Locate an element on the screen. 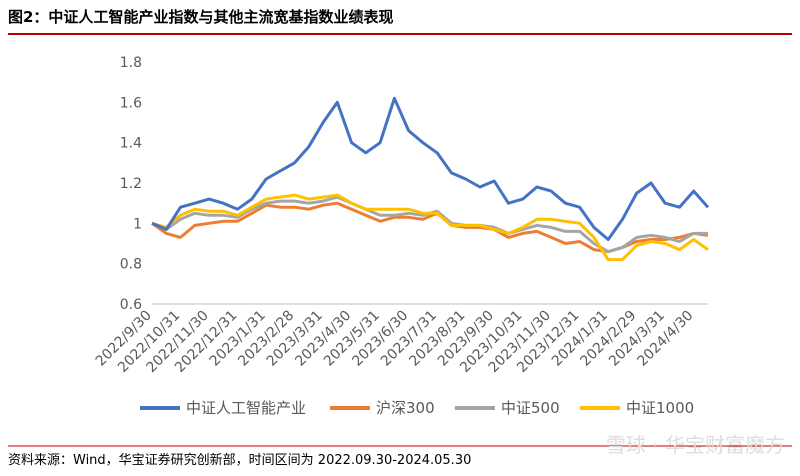  y-tick-label: 0.8 is located at coordinates (131, 265).